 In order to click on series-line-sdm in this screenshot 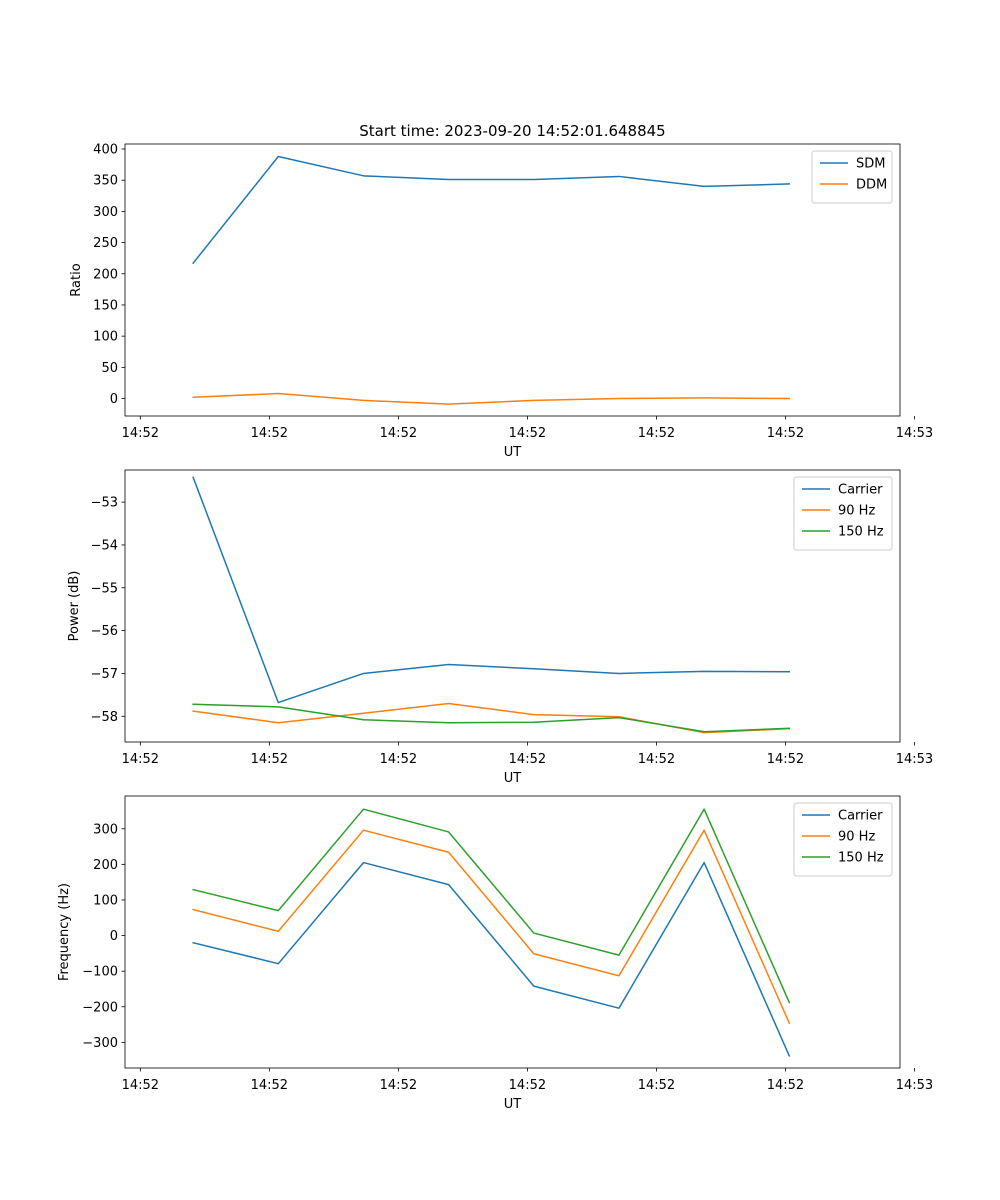, I will do `click(491, 210)`.